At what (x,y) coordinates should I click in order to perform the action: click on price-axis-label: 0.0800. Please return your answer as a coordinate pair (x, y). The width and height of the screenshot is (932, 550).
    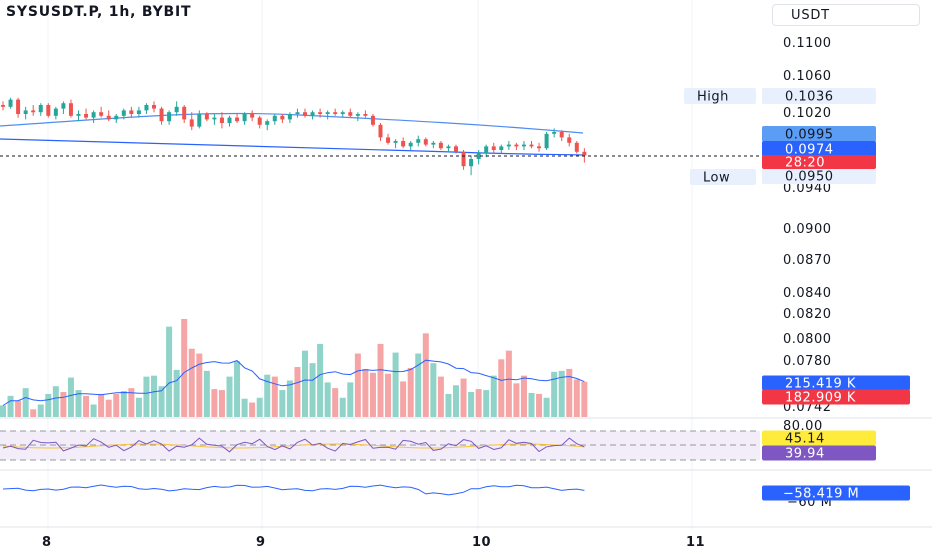
    Looking at the image, I should click on (807, 339).